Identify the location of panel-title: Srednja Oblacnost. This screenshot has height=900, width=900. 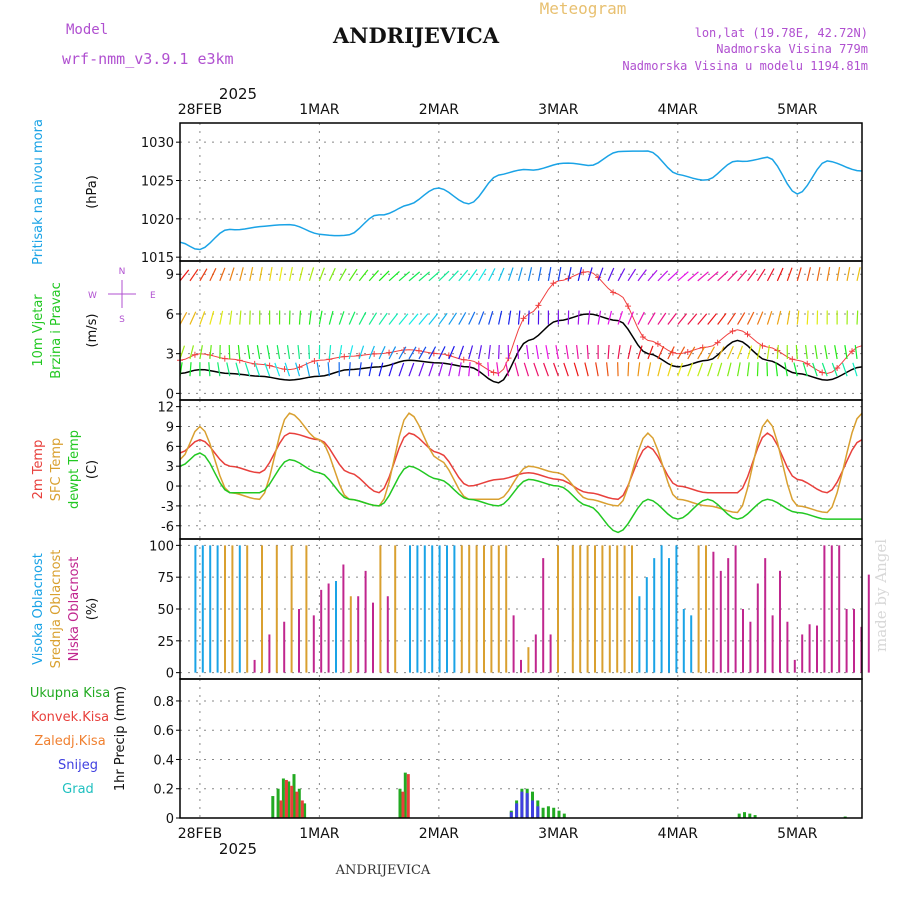
(56, 609).